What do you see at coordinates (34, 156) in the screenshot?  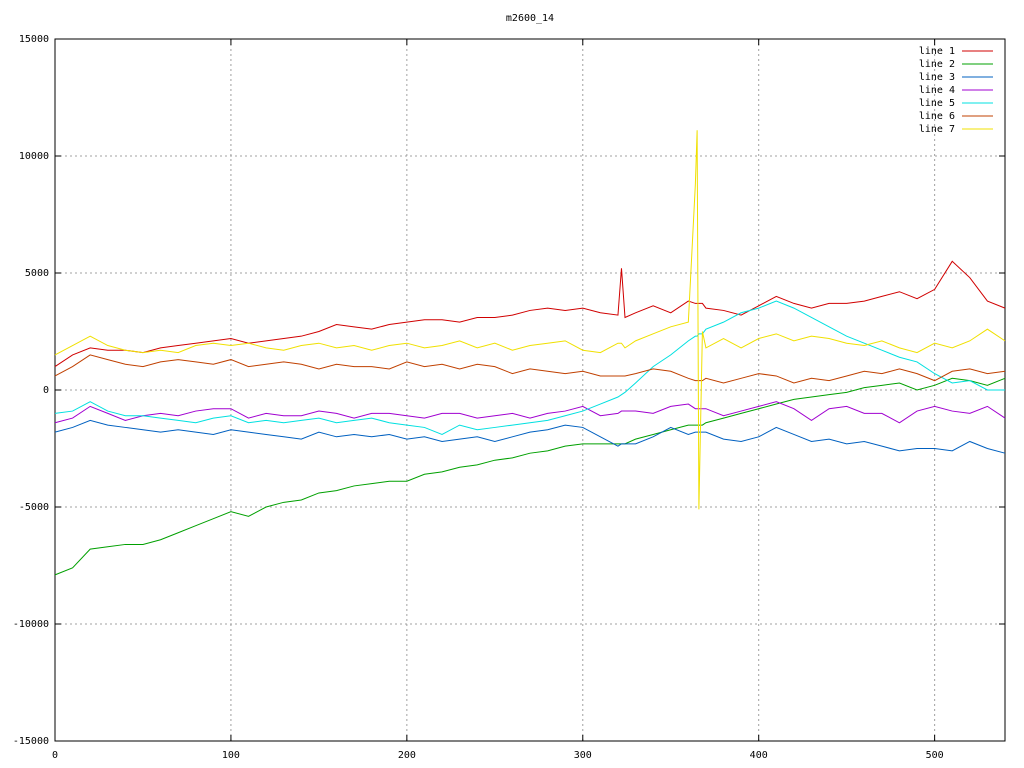 I see `y-tick-label: 10000` at bounding box center [34, 156].